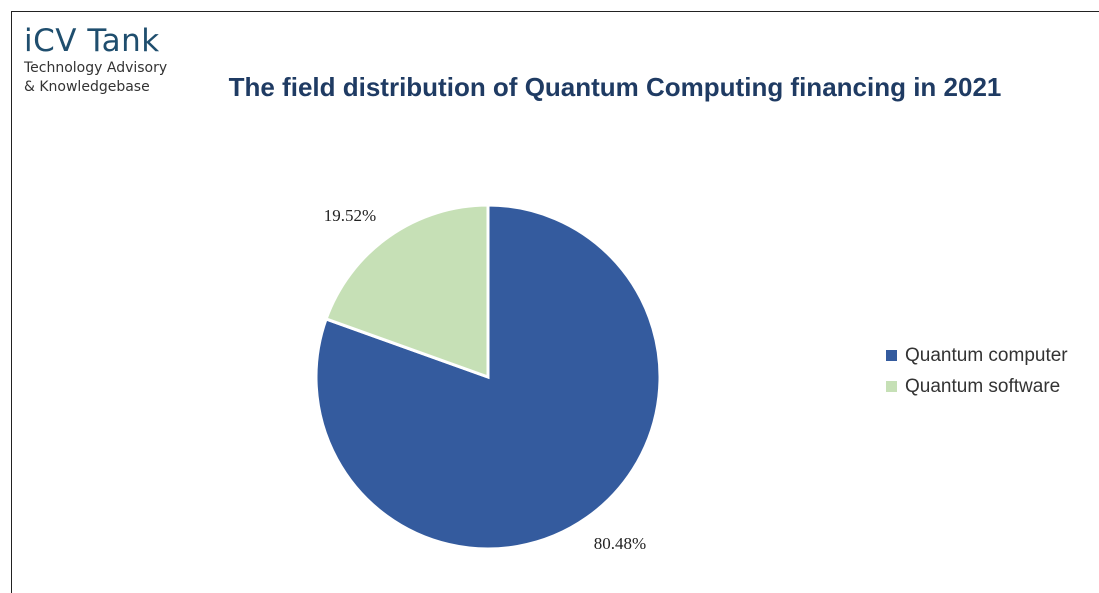 The width and height of the screenshot is (1099, 593). I want to click on logo-tagline-1: Technology Advisory, so click(96, 68).